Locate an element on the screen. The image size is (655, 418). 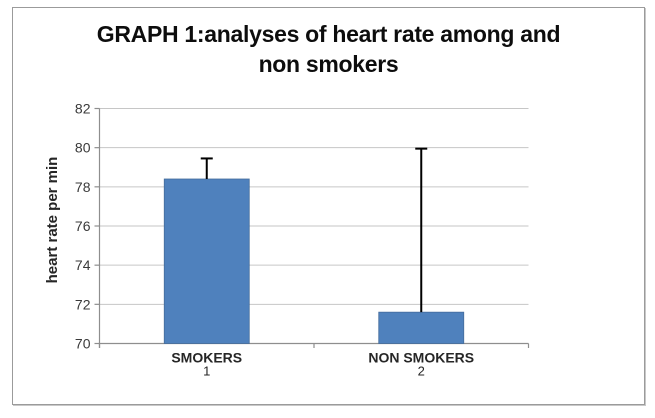
bar-smokers is located at coordinates (206, 261).